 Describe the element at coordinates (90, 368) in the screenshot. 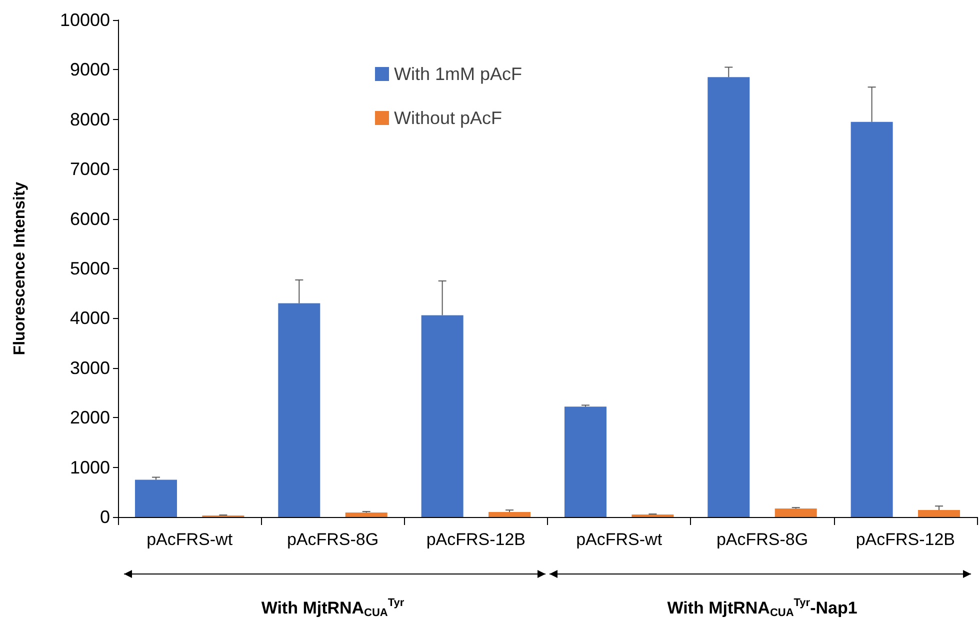

I see `y-tick-label: 3000` at that location.